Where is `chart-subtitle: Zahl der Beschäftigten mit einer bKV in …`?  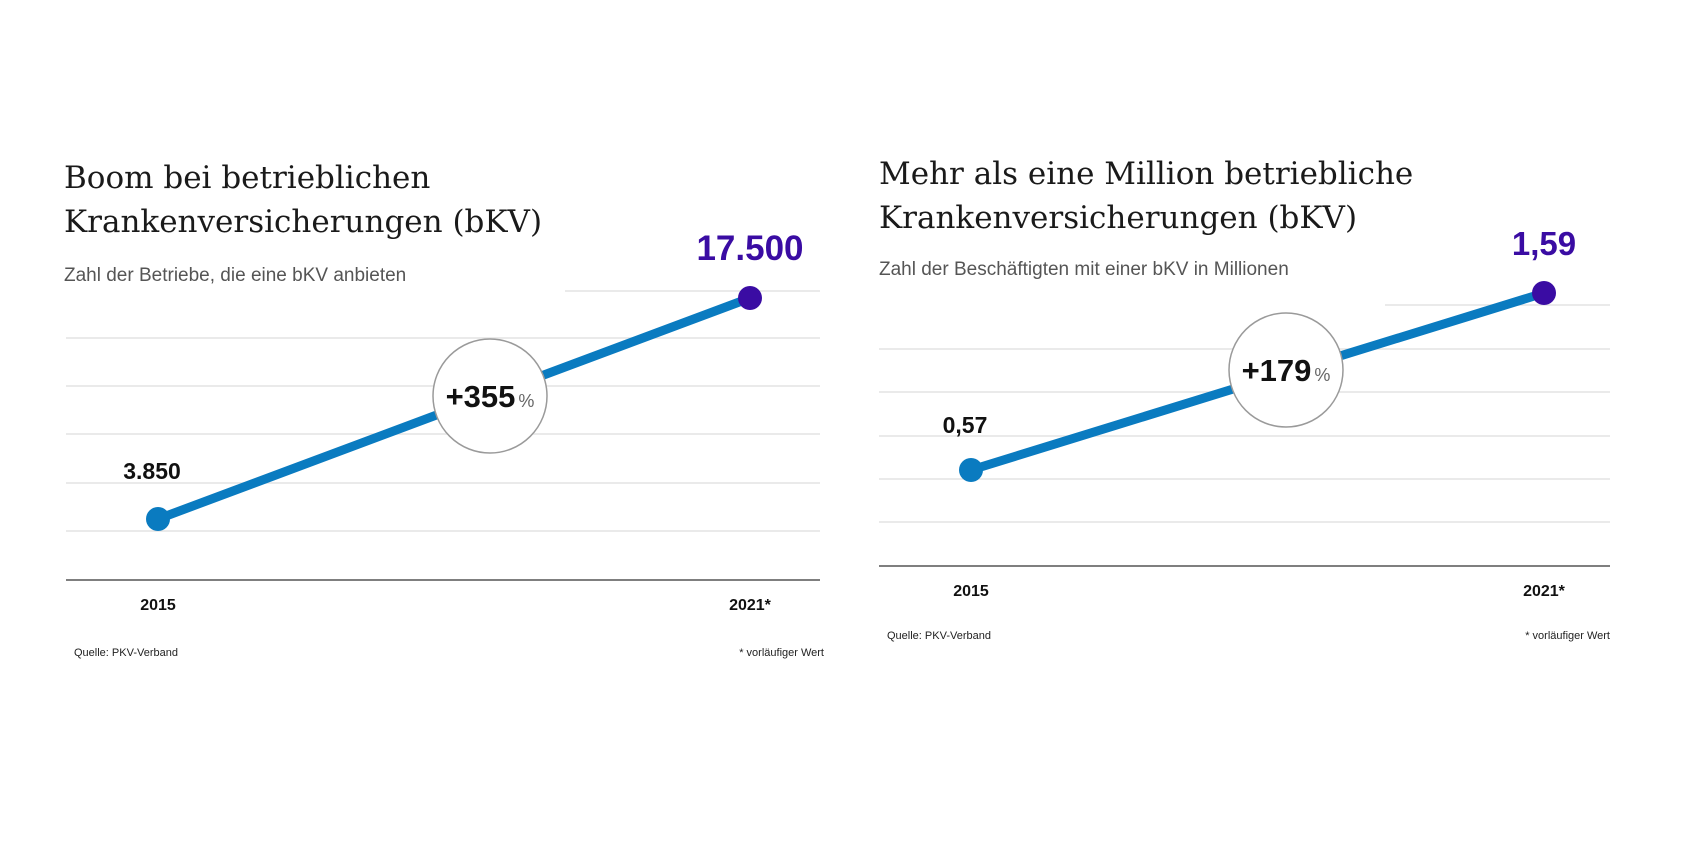 chart-subtitle: Zahl der Beschäftigten mit einer bKV in … is located at coordinates (1084, 269).